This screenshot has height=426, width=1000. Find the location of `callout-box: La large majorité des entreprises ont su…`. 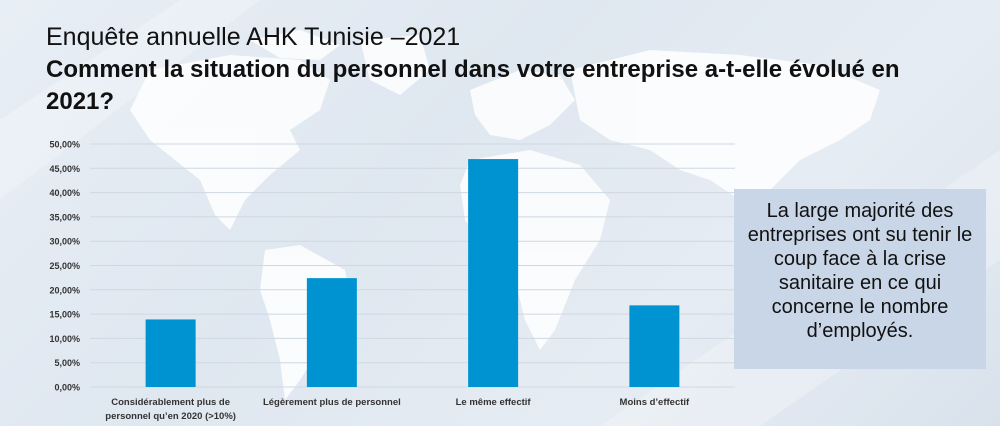

callout-box: La large majorité des entreprises ont su… is located at coordinates (860, 279).